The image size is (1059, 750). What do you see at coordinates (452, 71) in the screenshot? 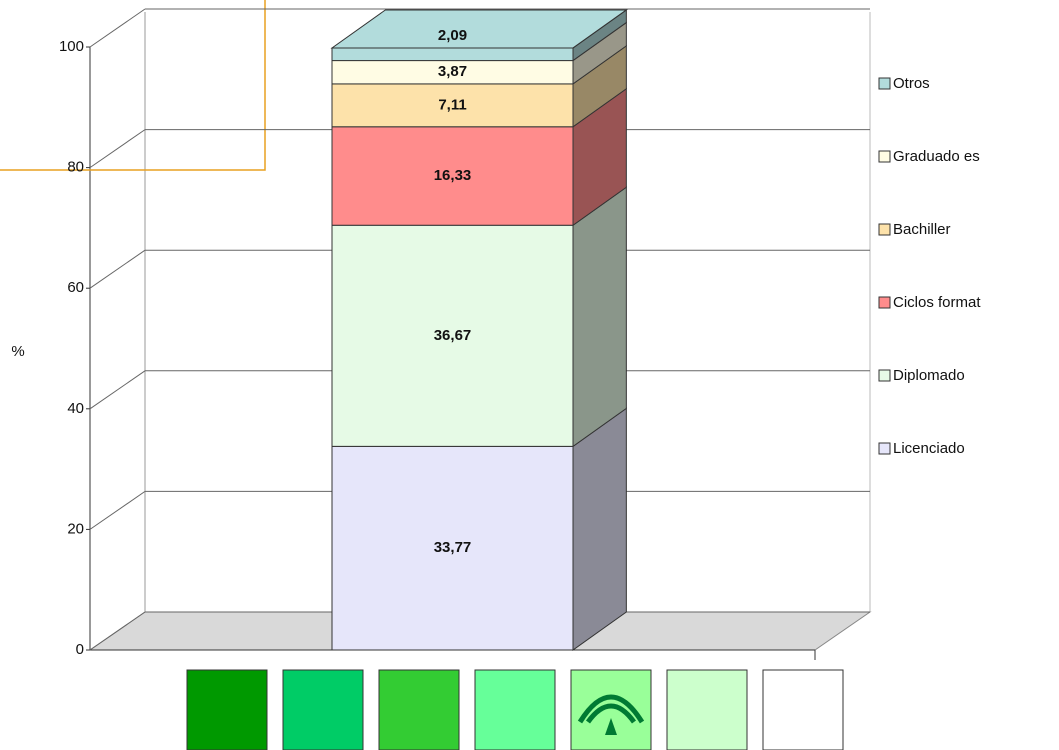
I see `data-label: 3,87` at bounding box center [452, 71].